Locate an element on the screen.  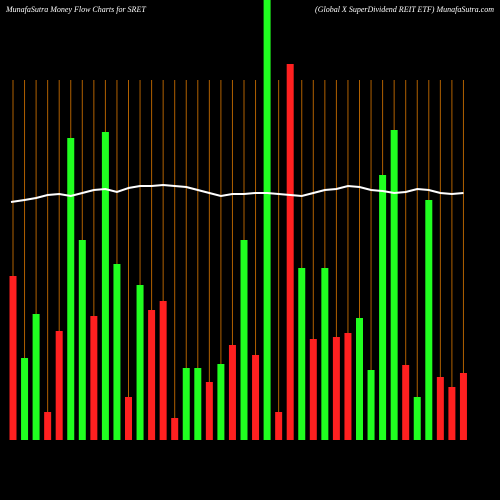
money-flow-line is located at coordinates (237, 193).